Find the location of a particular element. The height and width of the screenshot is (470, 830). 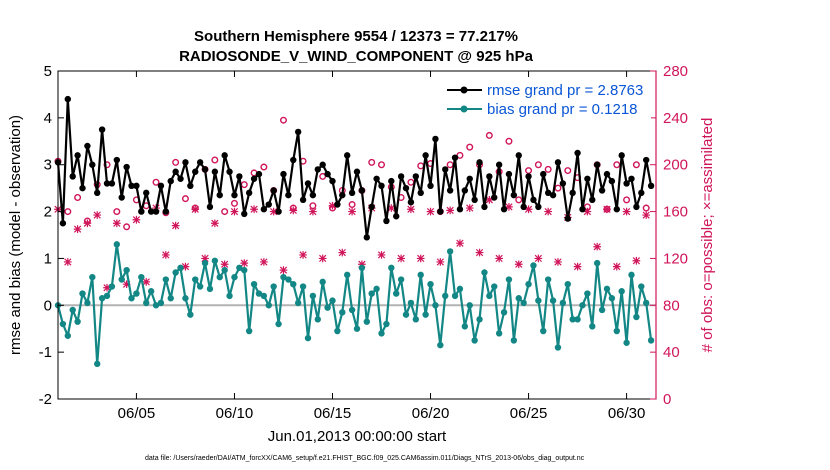

y-right-tick-label: 240 is located at coordinates (675, 118).